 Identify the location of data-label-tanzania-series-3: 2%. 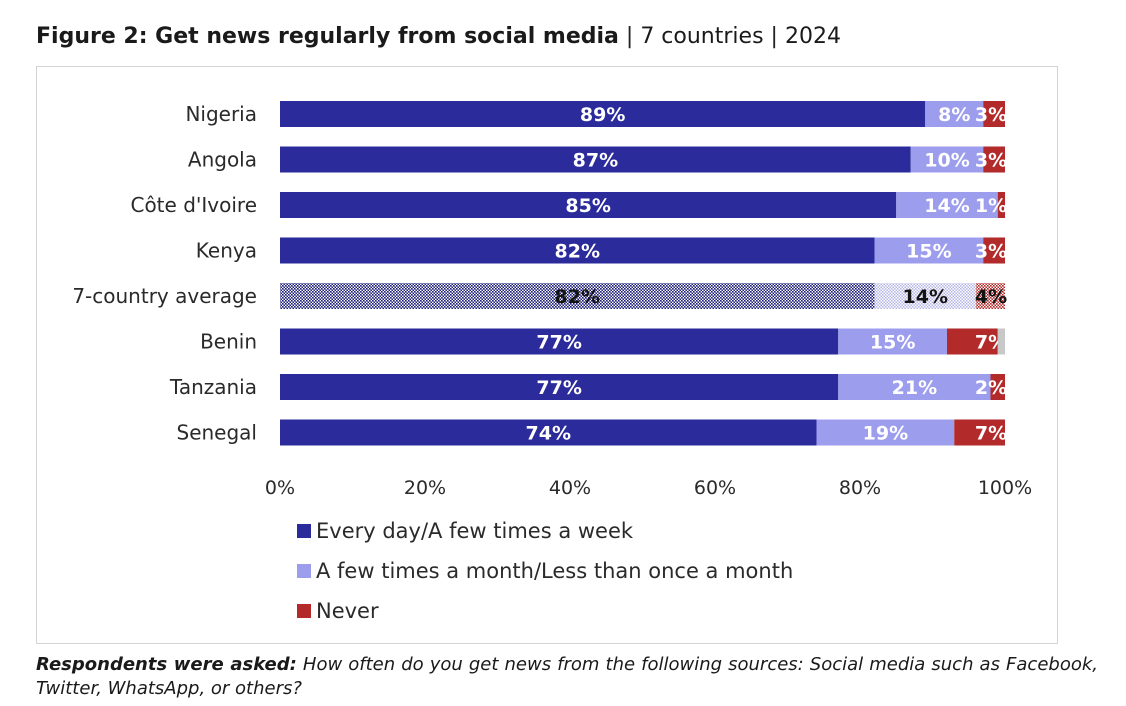
(991, 388).